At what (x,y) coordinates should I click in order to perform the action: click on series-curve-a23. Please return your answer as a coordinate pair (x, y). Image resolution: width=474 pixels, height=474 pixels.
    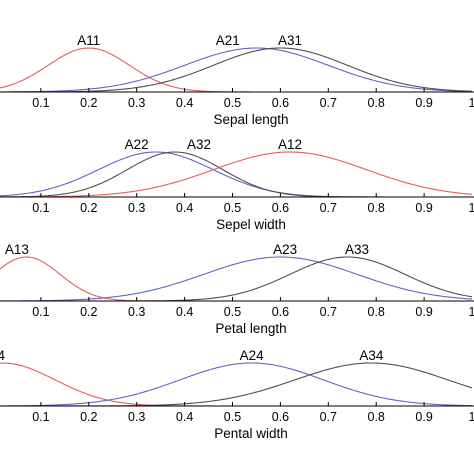
    Looking at the image, I should click on (236, 279).